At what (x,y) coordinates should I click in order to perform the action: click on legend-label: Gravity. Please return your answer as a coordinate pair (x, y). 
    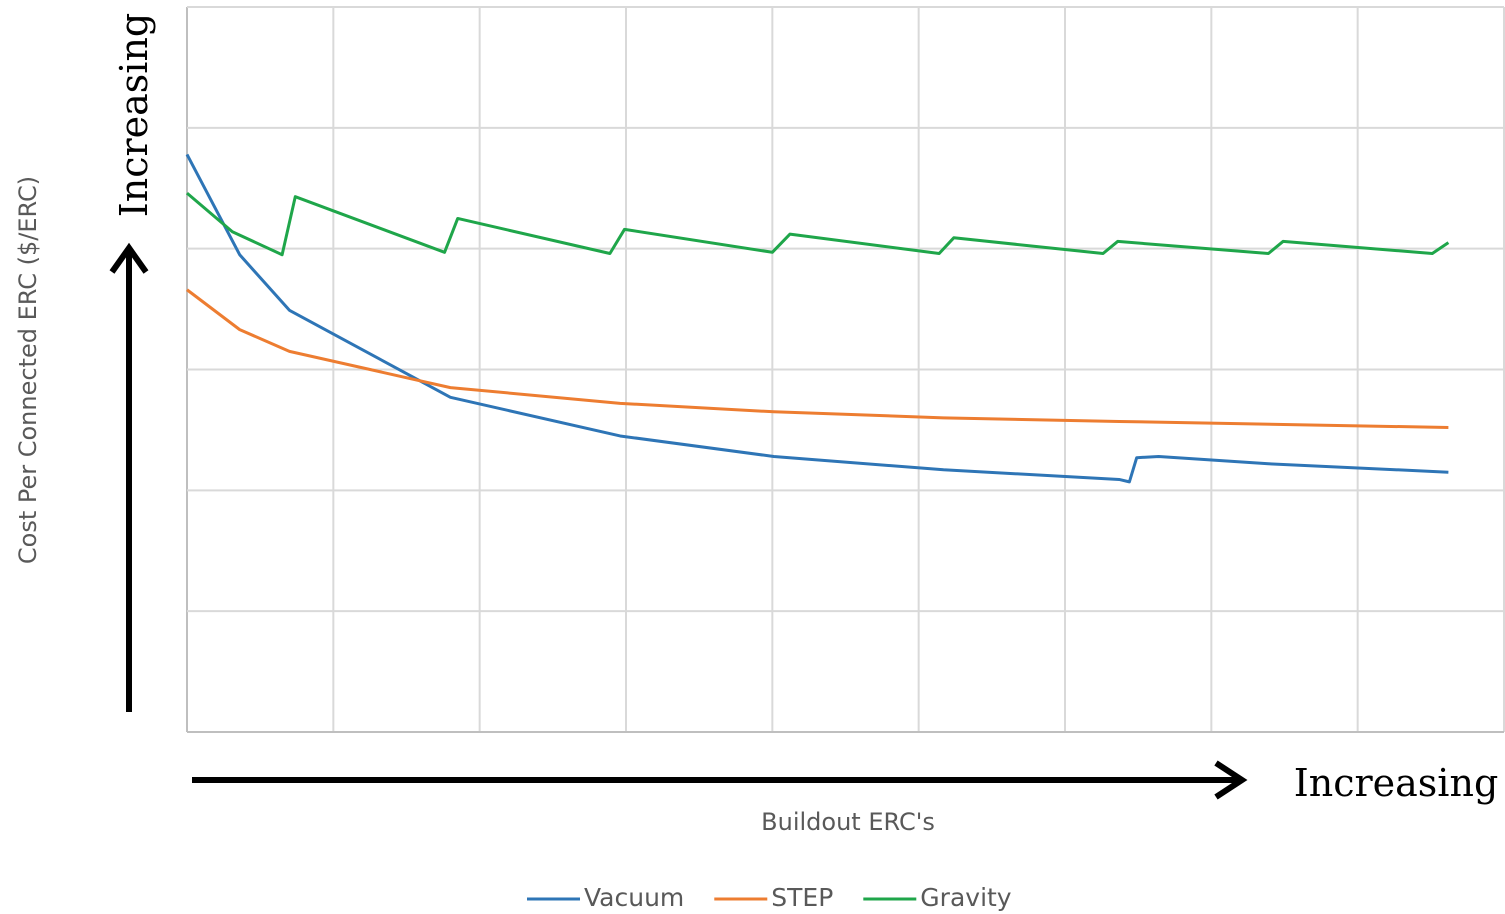
    Looking at the image, I should click on (966, 897).